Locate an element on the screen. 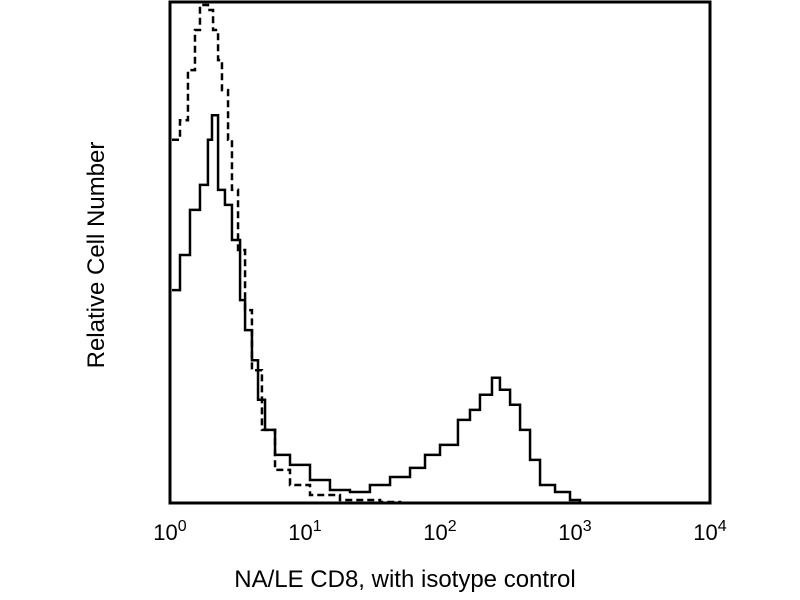 Image resolution: width=800 pixels, height=600 pixels. x-tick-label: 10¹ is located at coordinates (304, 531).